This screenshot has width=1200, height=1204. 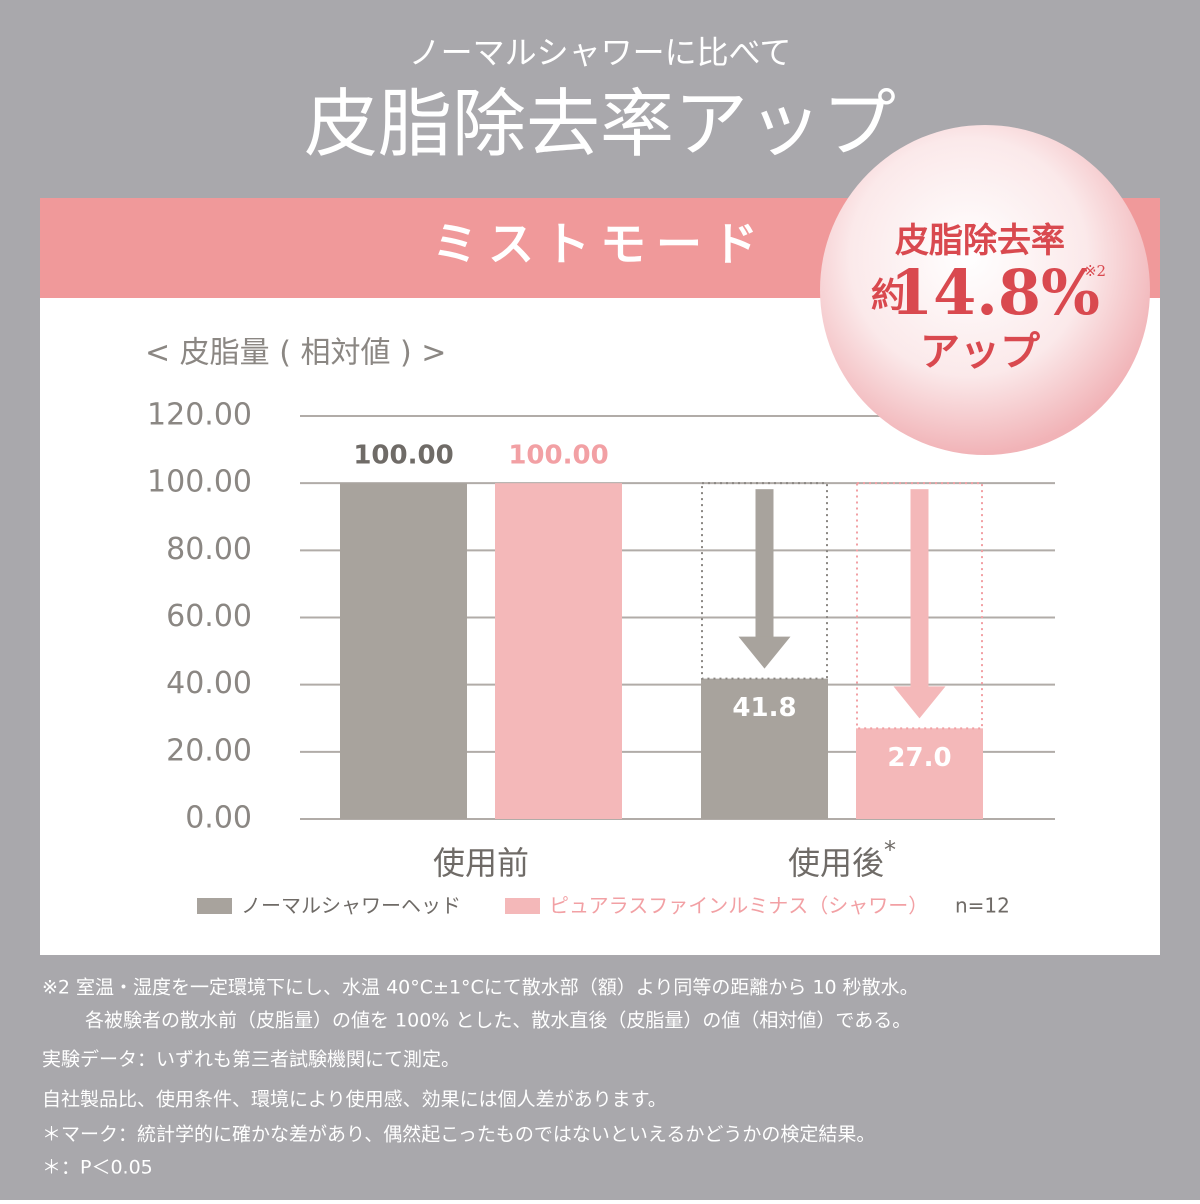 I want to click on banner-text: ミストモード, so click(x=600, y=244).